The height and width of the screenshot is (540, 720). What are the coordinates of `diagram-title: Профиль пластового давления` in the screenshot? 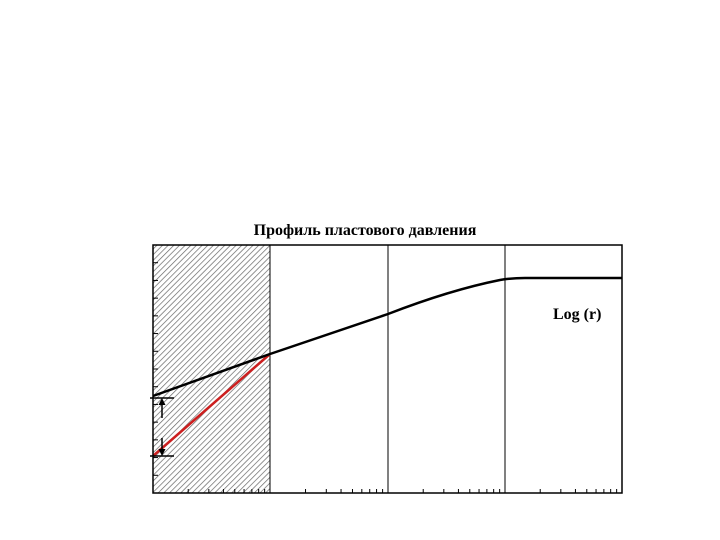 It's located at (365, 230).